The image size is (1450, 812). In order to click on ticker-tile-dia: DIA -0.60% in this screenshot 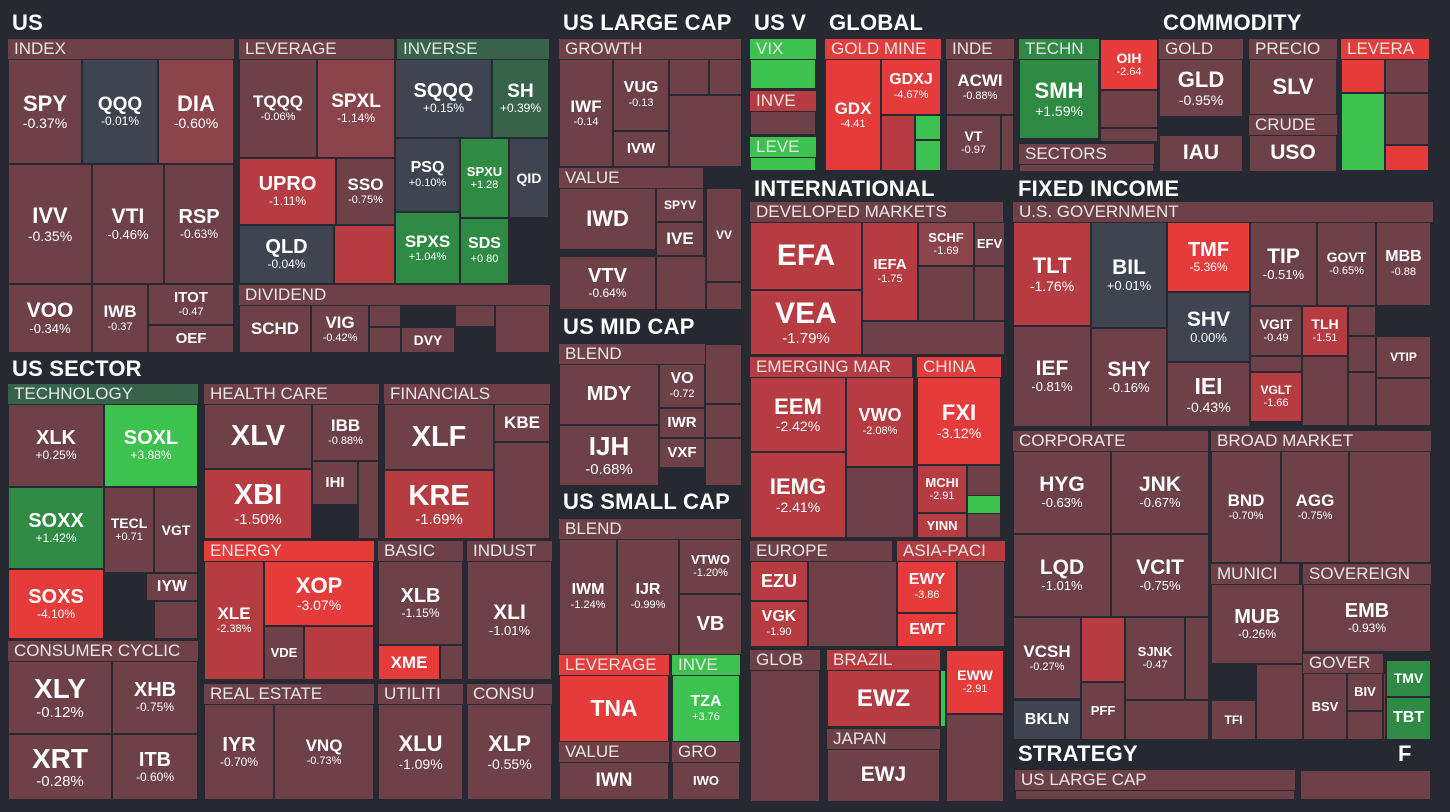, I will do `click(196, 111)`.